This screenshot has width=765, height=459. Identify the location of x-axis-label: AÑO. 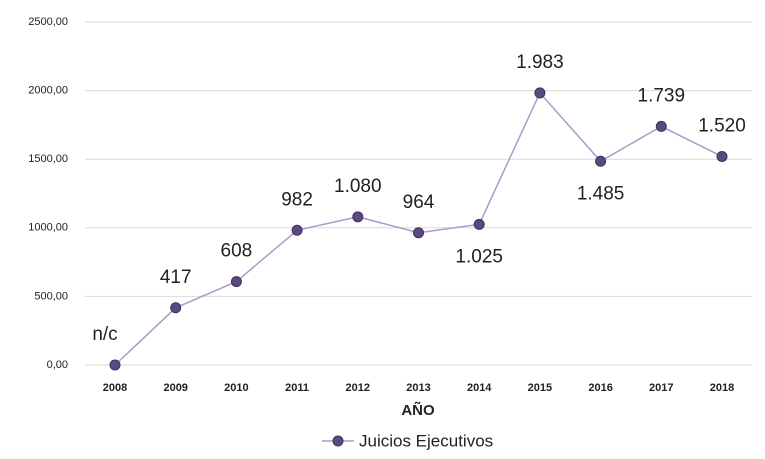
(418, 410).